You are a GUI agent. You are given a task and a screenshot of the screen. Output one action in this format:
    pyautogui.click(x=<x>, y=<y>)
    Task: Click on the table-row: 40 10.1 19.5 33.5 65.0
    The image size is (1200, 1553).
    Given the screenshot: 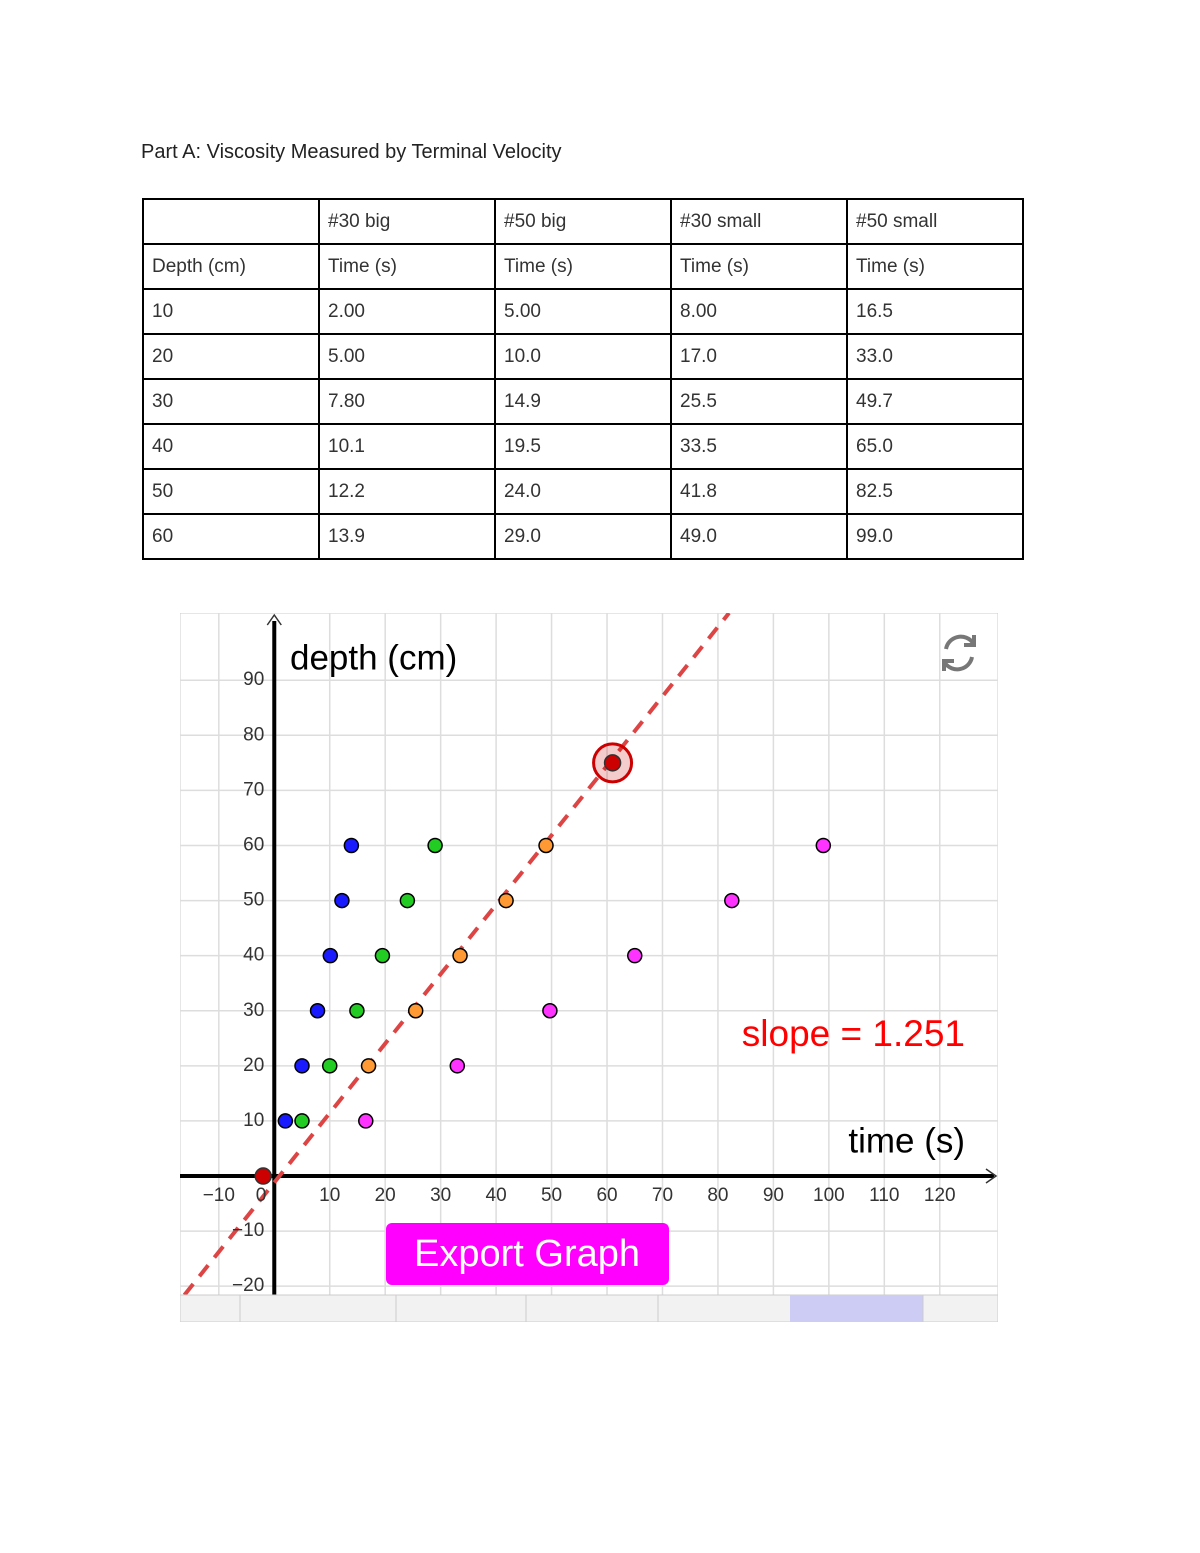 What is the action you would take?
    pyautogui.click(x=583, y=446)
    